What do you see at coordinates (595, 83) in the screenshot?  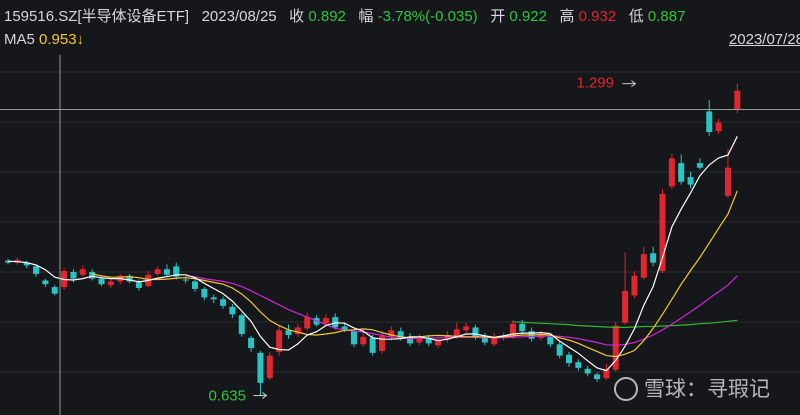 I see `high-price-label: 1.299` at bounding box center [595, 83].